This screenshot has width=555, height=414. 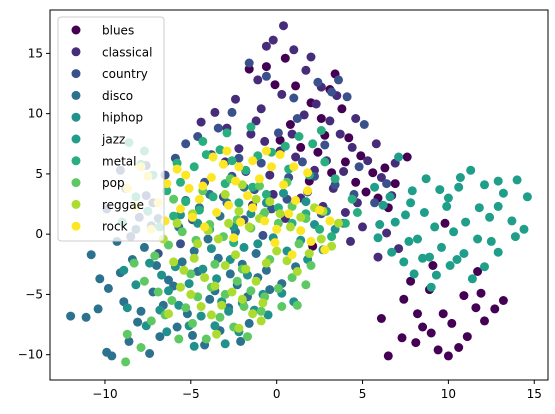 What do you see at coordinates (76, 117) in the screenshot?
I see `legend-marker-hiphop` at bounding box center [76, 117].